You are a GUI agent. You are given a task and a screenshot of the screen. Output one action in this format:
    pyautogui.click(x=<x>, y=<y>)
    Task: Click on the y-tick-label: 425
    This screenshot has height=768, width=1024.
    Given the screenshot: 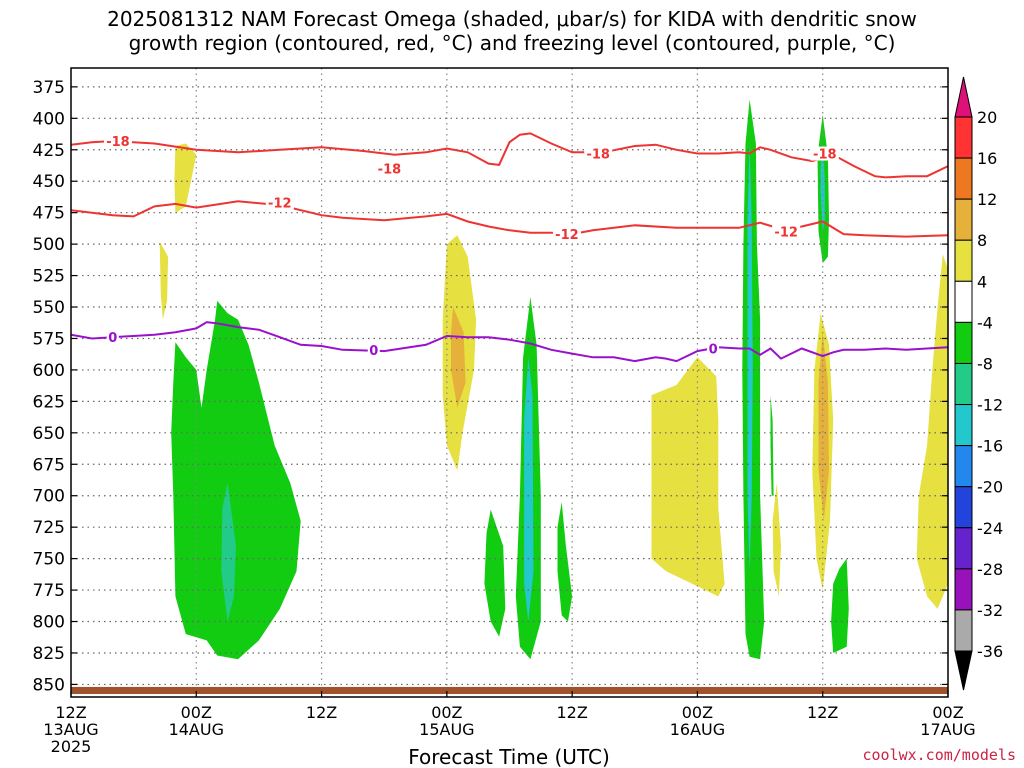 What is the action you would take?
    pyautogui.click(x=49, y=151)
    